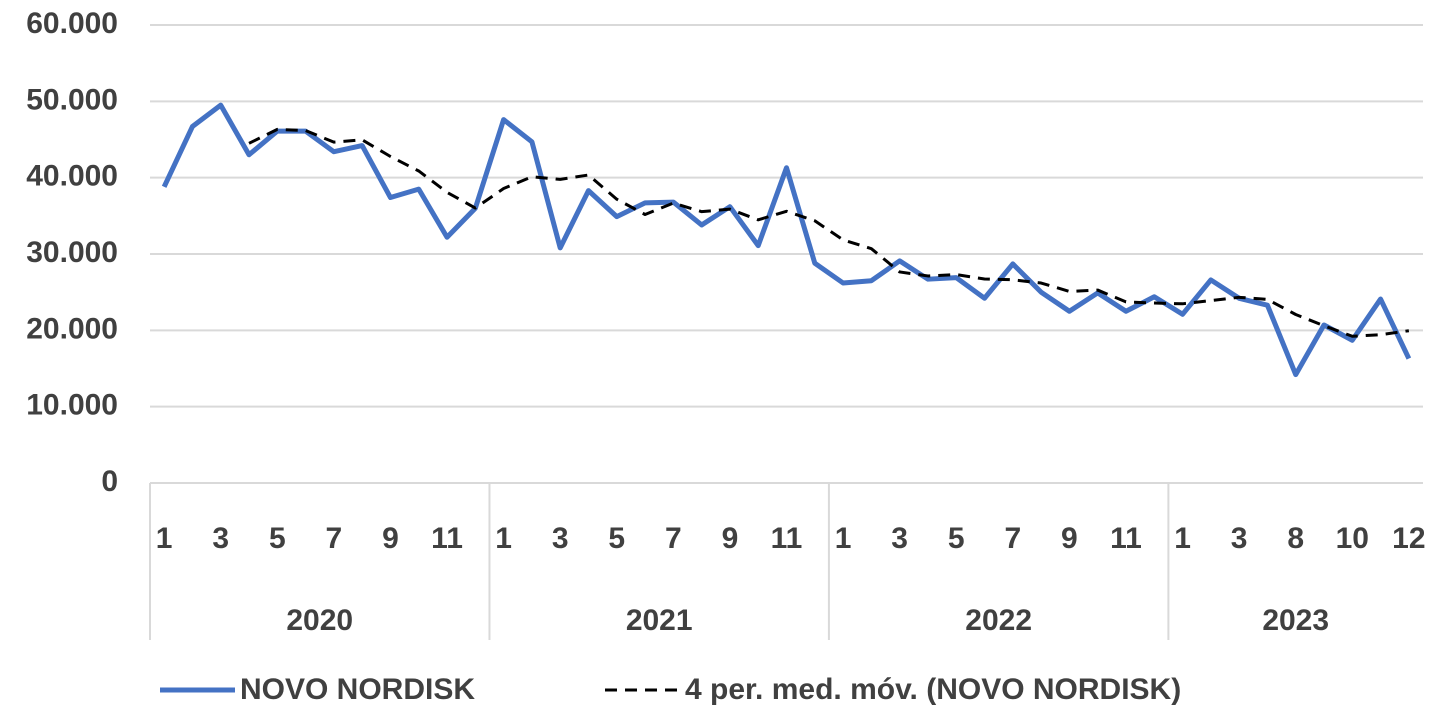 This screenshot has width=1435, height=714. Describe the element at coordinates (72, 405) in the screenshot. I see `y-tick-label: 10.000` at that location.